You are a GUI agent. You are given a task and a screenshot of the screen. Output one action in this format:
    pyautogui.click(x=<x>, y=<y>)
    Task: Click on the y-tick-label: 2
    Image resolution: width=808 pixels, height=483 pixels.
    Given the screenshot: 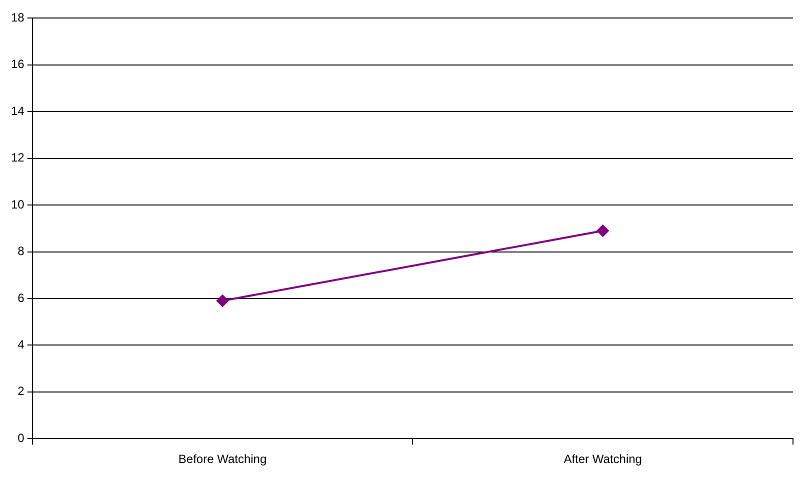 What is the action you would take?
    pyautogui.click(x=21, y=391)
    